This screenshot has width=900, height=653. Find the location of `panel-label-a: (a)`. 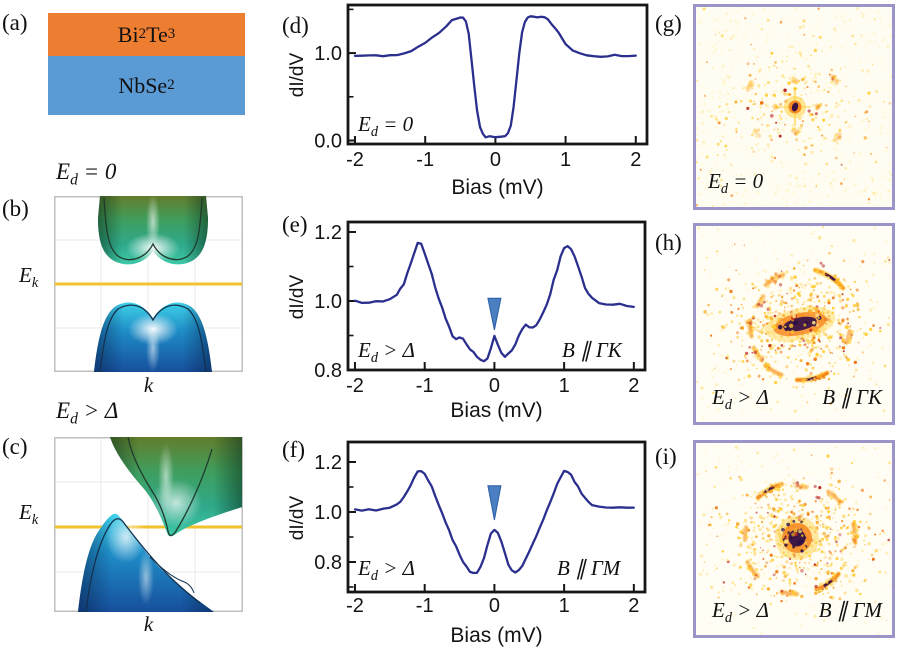

panel-label-a: (a) is located at coordinates (15, 22).